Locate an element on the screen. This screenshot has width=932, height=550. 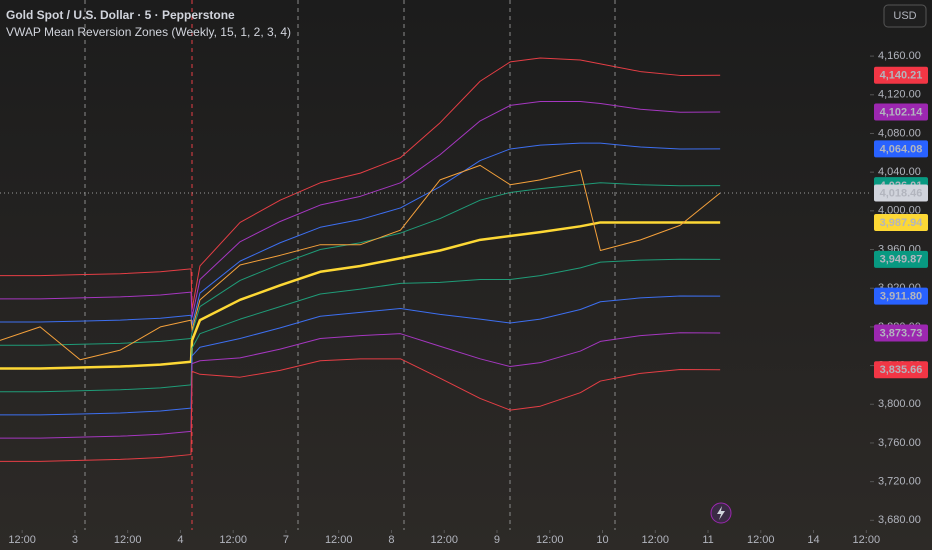
alert-icon is located at coordinates (721, 513).